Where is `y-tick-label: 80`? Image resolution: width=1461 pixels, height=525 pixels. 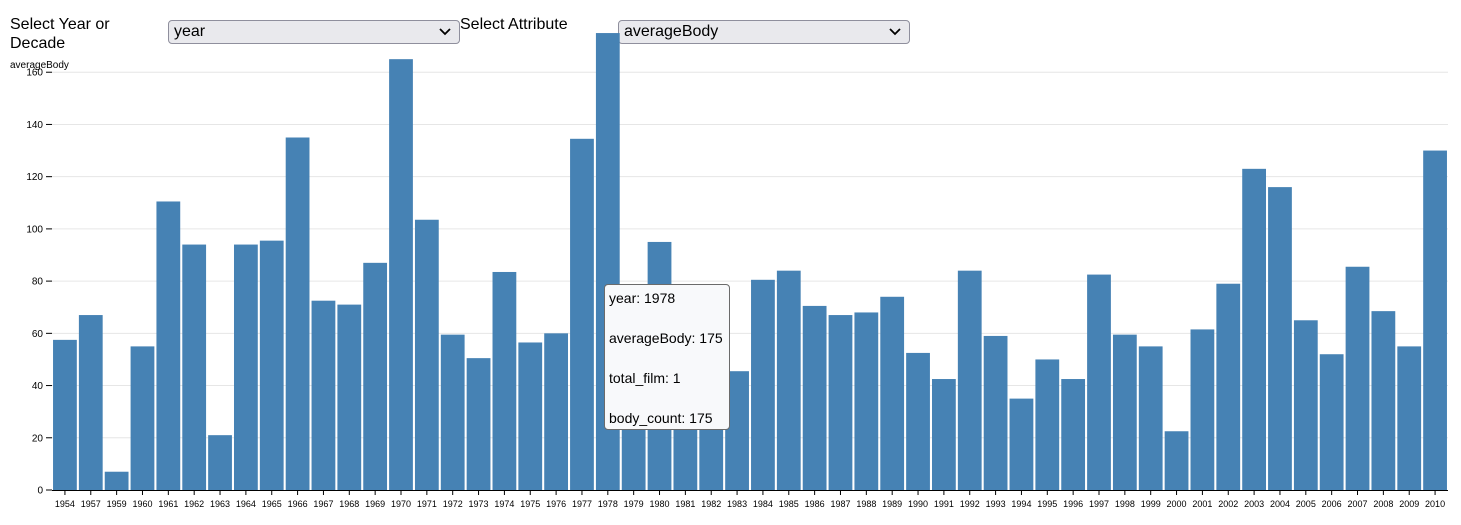 y-tick-label: 80 is located at coordinates (38, 282).